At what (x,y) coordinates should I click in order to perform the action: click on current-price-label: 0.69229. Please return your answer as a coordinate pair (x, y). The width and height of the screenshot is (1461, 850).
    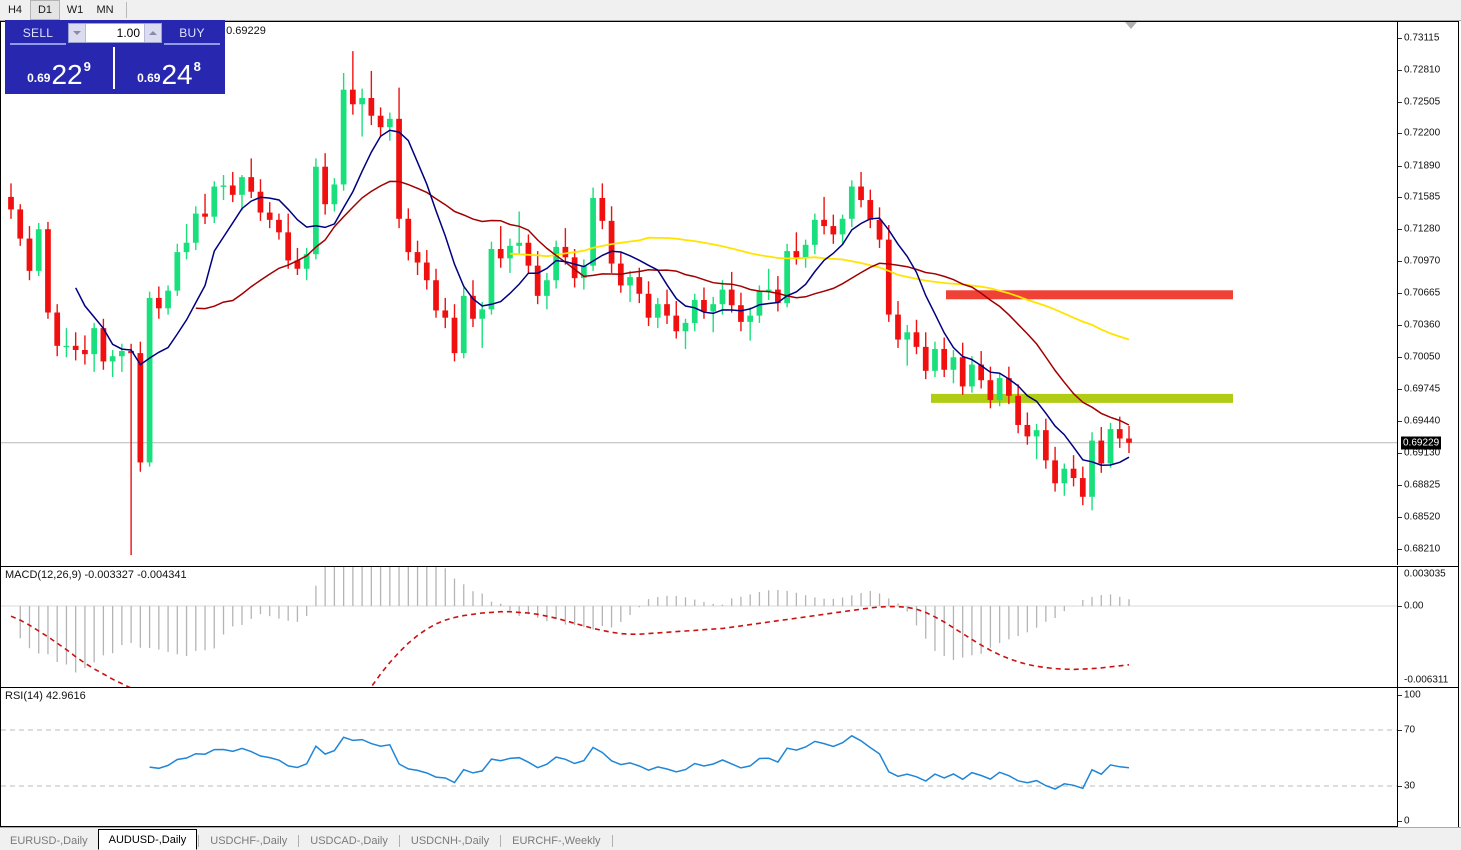
    Looking at the image, I should click on (1421, 443).